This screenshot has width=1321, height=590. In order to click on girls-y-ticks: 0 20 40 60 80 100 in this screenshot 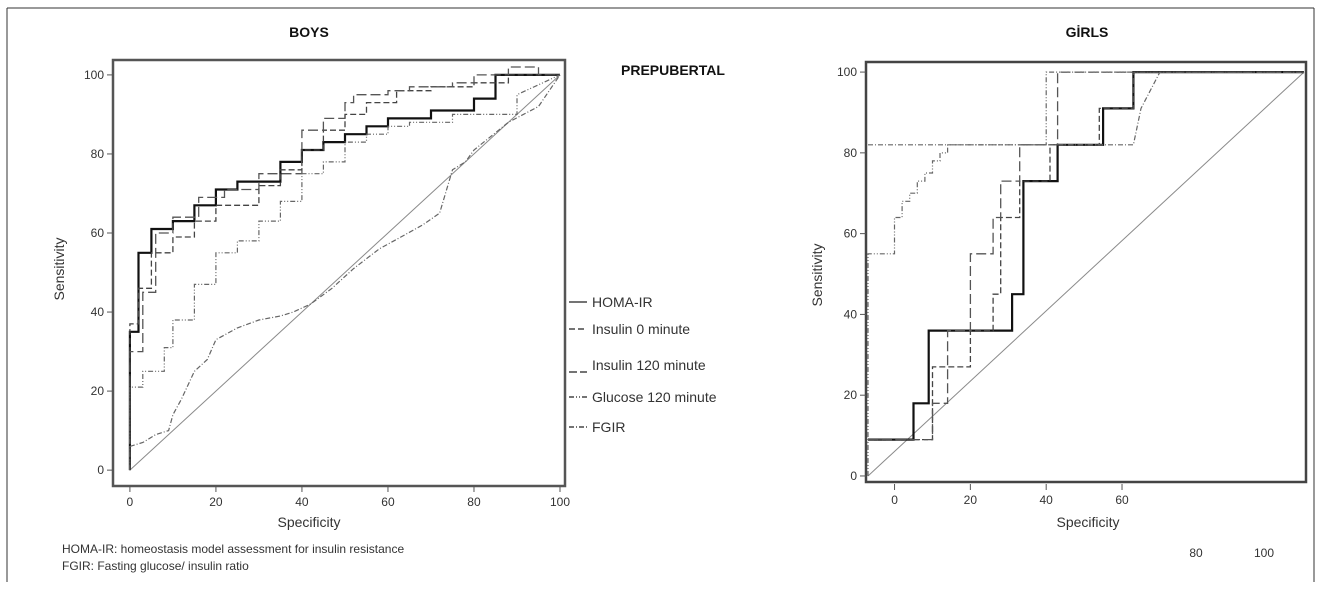, I will do `click(851, 274)`.